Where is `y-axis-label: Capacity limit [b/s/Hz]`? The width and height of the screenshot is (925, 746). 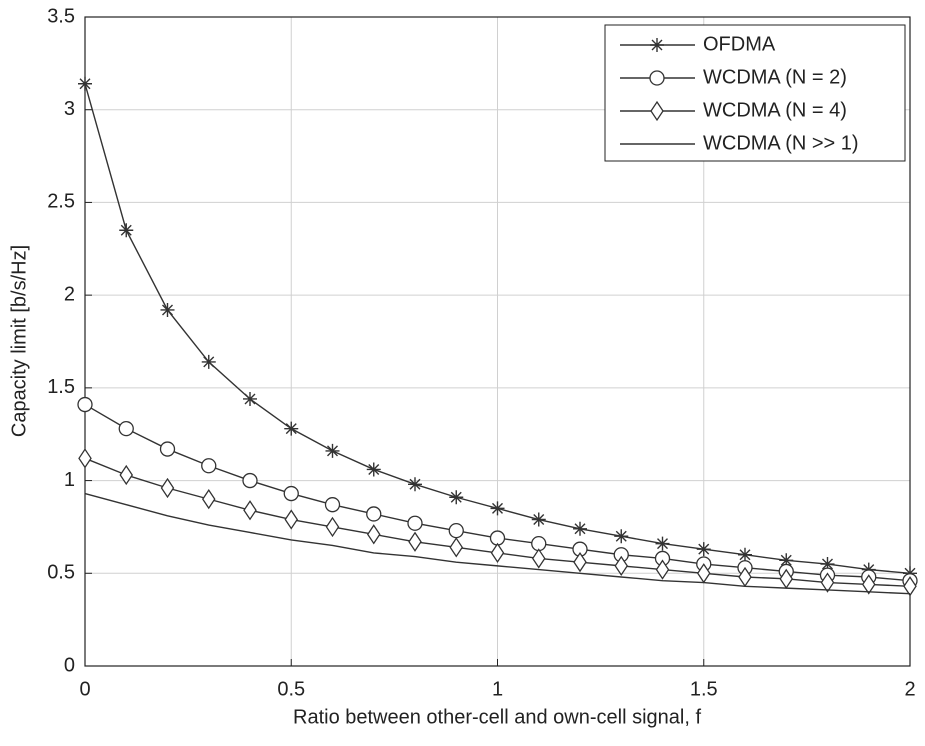
y-axis-label: Capacity limit [b/s/Hz] is located at coordinates (19, 341).